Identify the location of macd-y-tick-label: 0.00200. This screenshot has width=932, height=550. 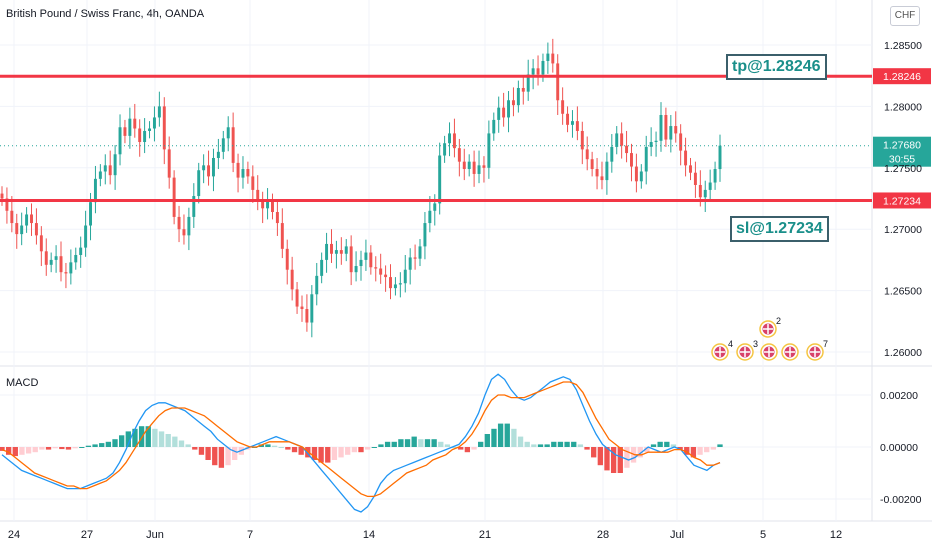
(899, 396).